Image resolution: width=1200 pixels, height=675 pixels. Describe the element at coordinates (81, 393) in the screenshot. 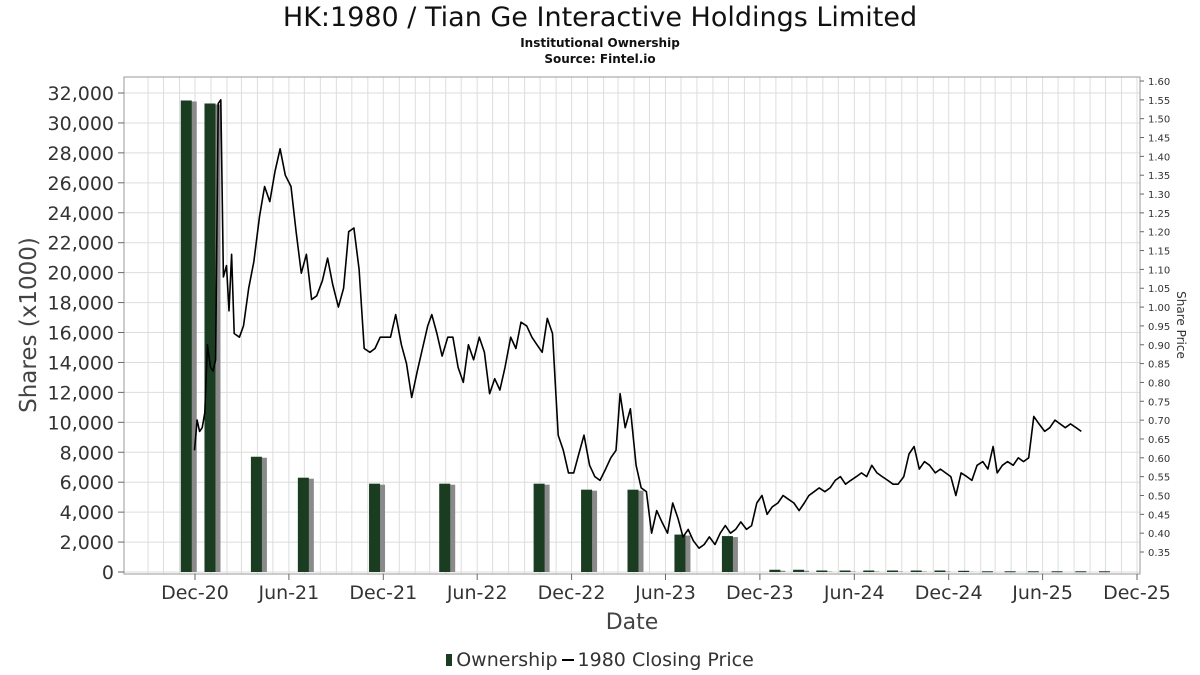

I see `y-tick-label: 12,000` at that location.